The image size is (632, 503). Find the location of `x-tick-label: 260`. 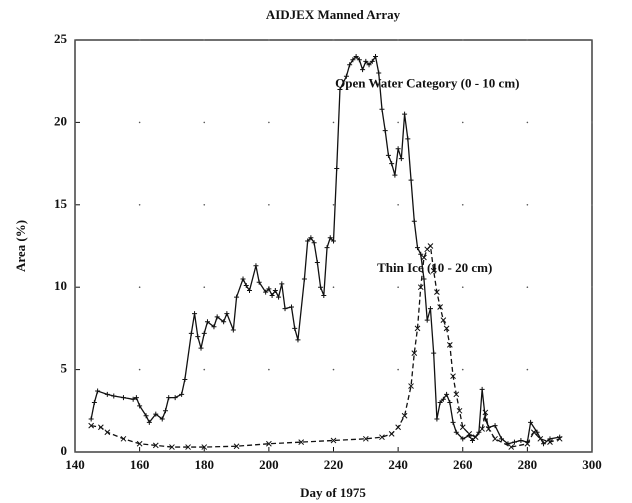

x-tick-label: 260 is located at coordinates (463, 464).